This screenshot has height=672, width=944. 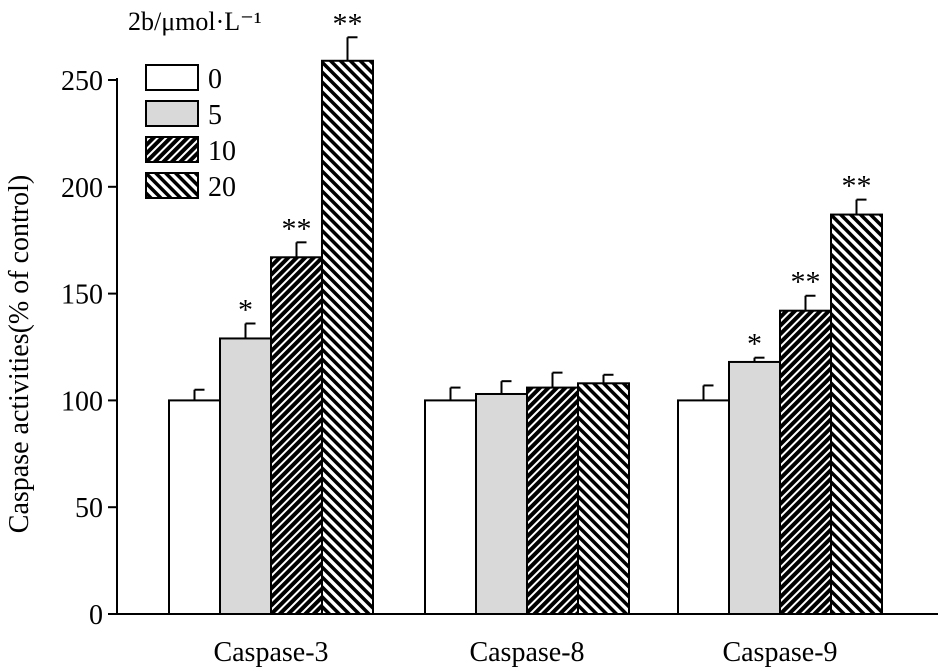 What do you see at coordinates (526, 652) in the screenshot?
I see `x-category-label: Caspase-8` at bounding box center [526, 652].